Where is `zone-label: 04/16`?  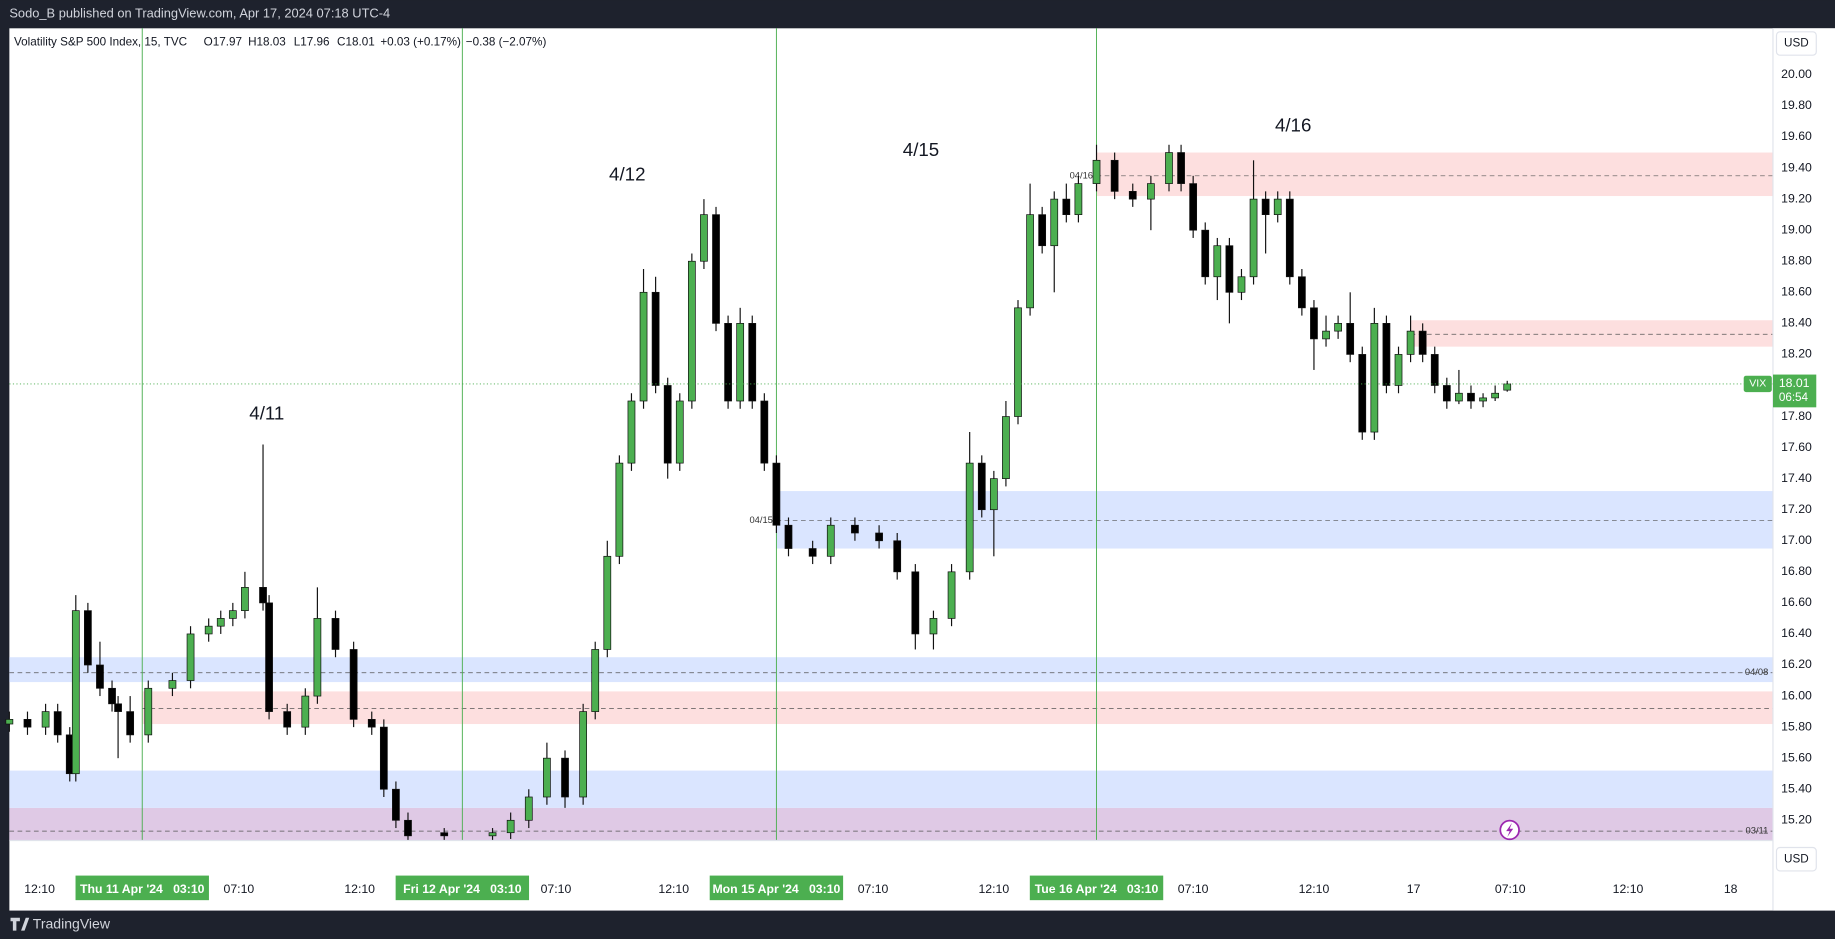
zone-label: 04/16 is located at coordinates (1081, 175).